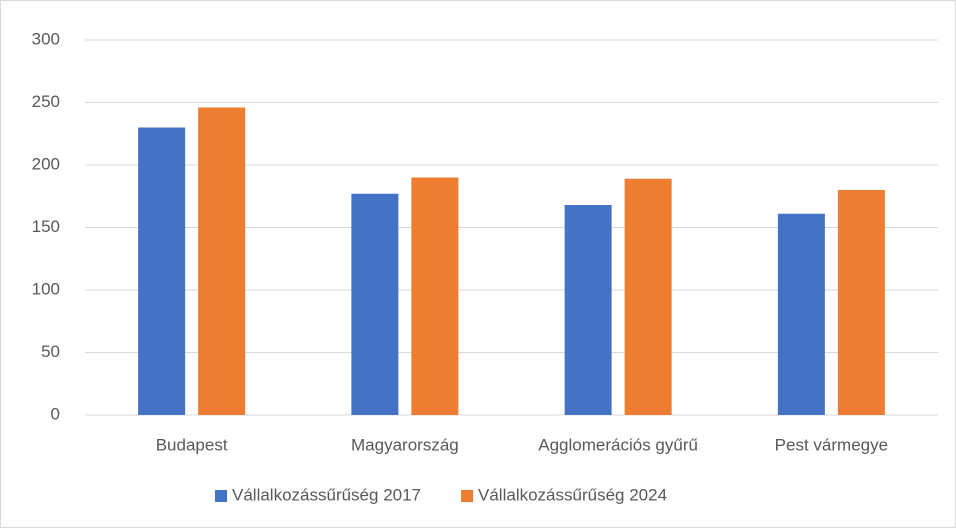  I want to click on y-tick-label: 150, so click(46, 226).